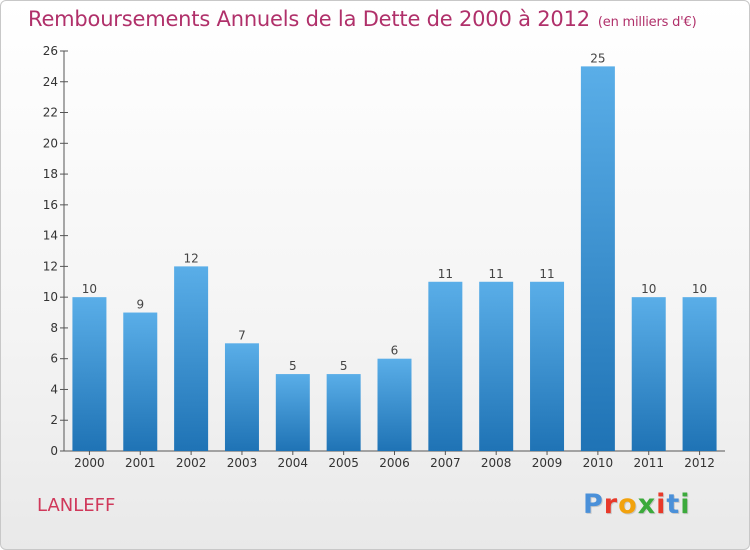 The width and height of the screenshot is (750, 550). Describe the element at coordinates (395, 351) in the screenshot. I see `data-label-2006: 6` at that location.